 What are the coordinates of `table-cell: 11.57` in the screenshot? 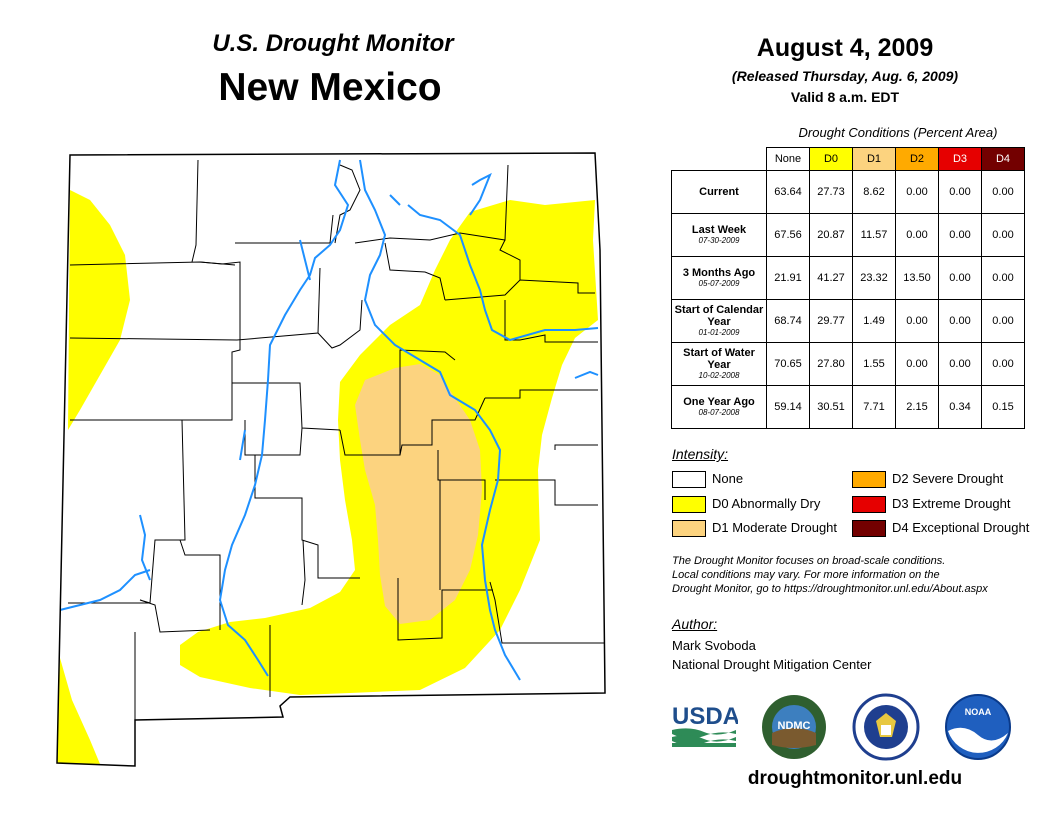 It's located at (874, 235).